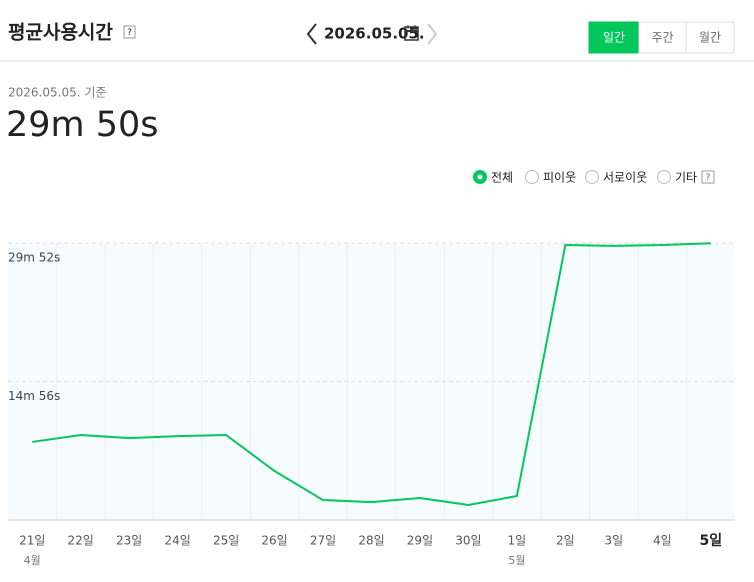  I want to click on radio-label: 기타, so click(686, 178).